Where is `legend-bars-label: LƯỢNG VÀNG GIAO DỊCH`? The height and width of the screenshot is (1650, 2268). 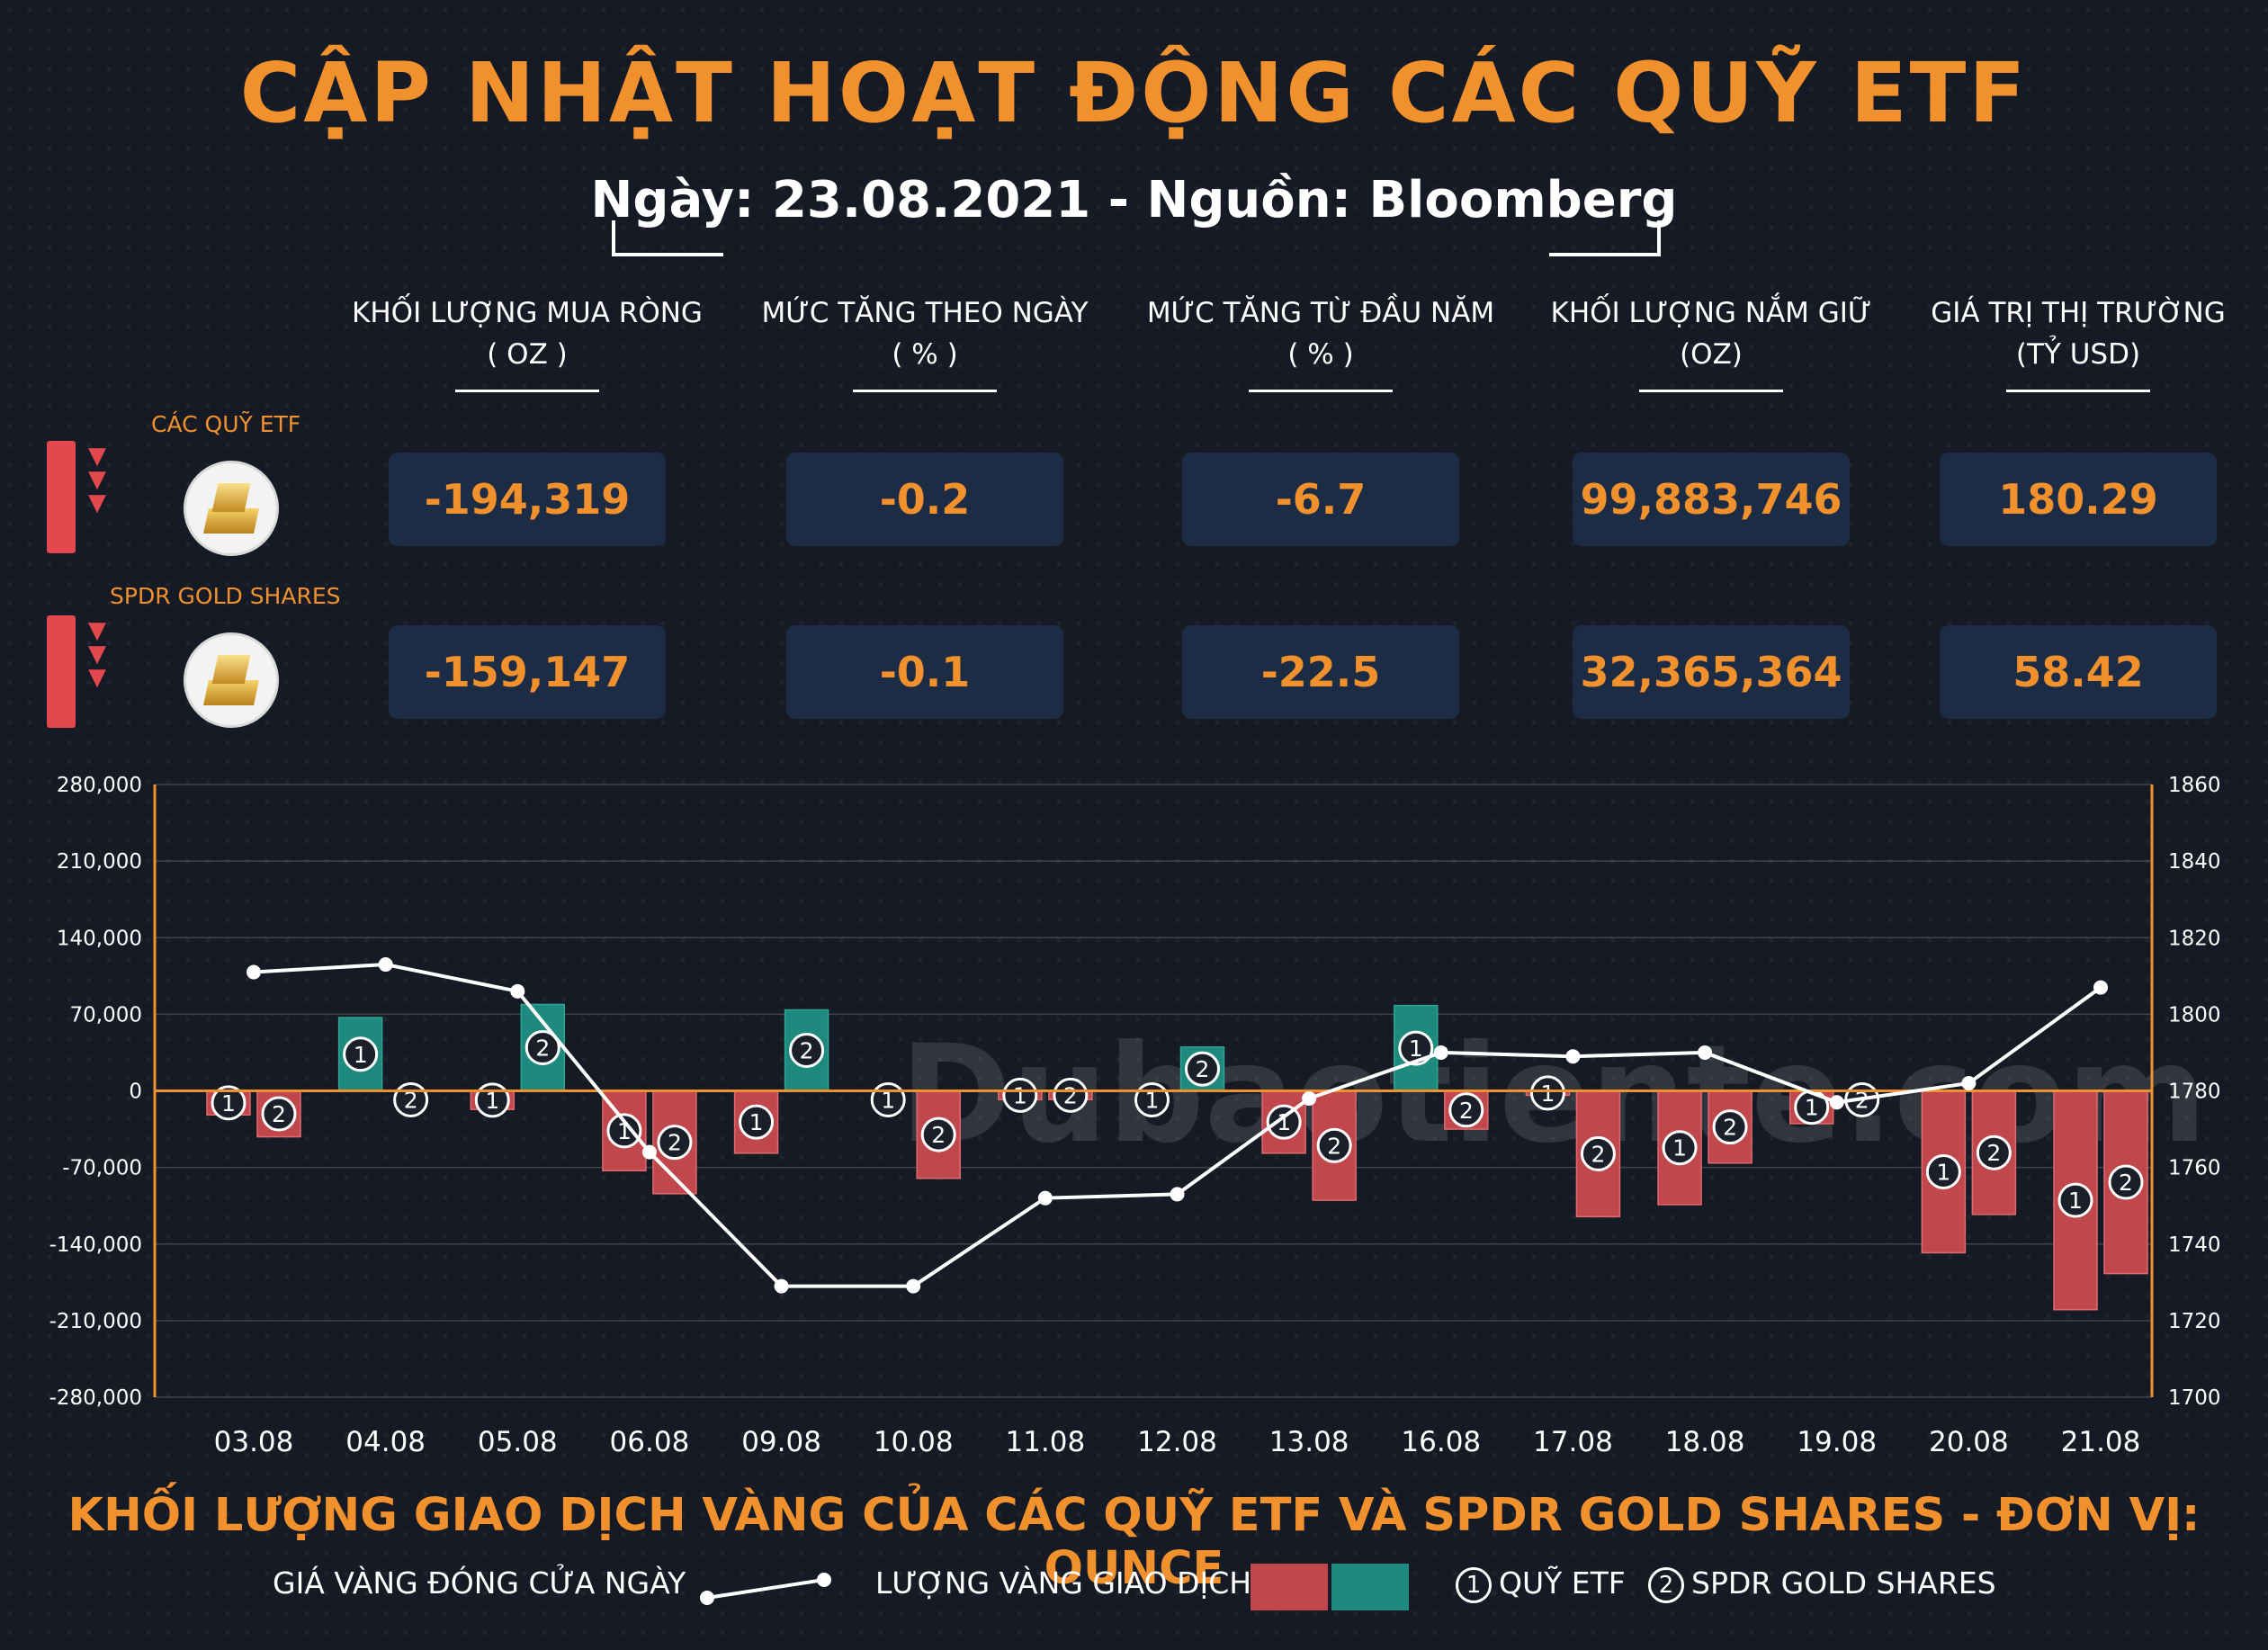 legend-bars-label: LƯỢNG VÀNG GIAO DỊCH is located at coordinates (1063, 1583).